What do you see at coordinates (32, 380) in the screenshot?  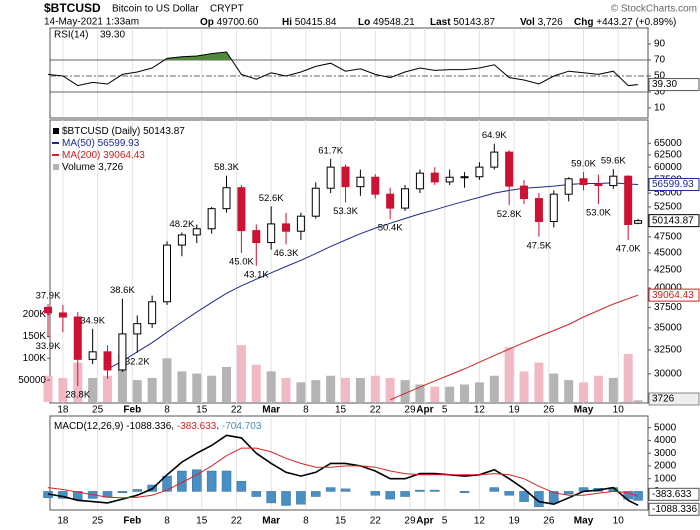 I see `volume-tick-label: 50000` at bounding box center [32, 380].